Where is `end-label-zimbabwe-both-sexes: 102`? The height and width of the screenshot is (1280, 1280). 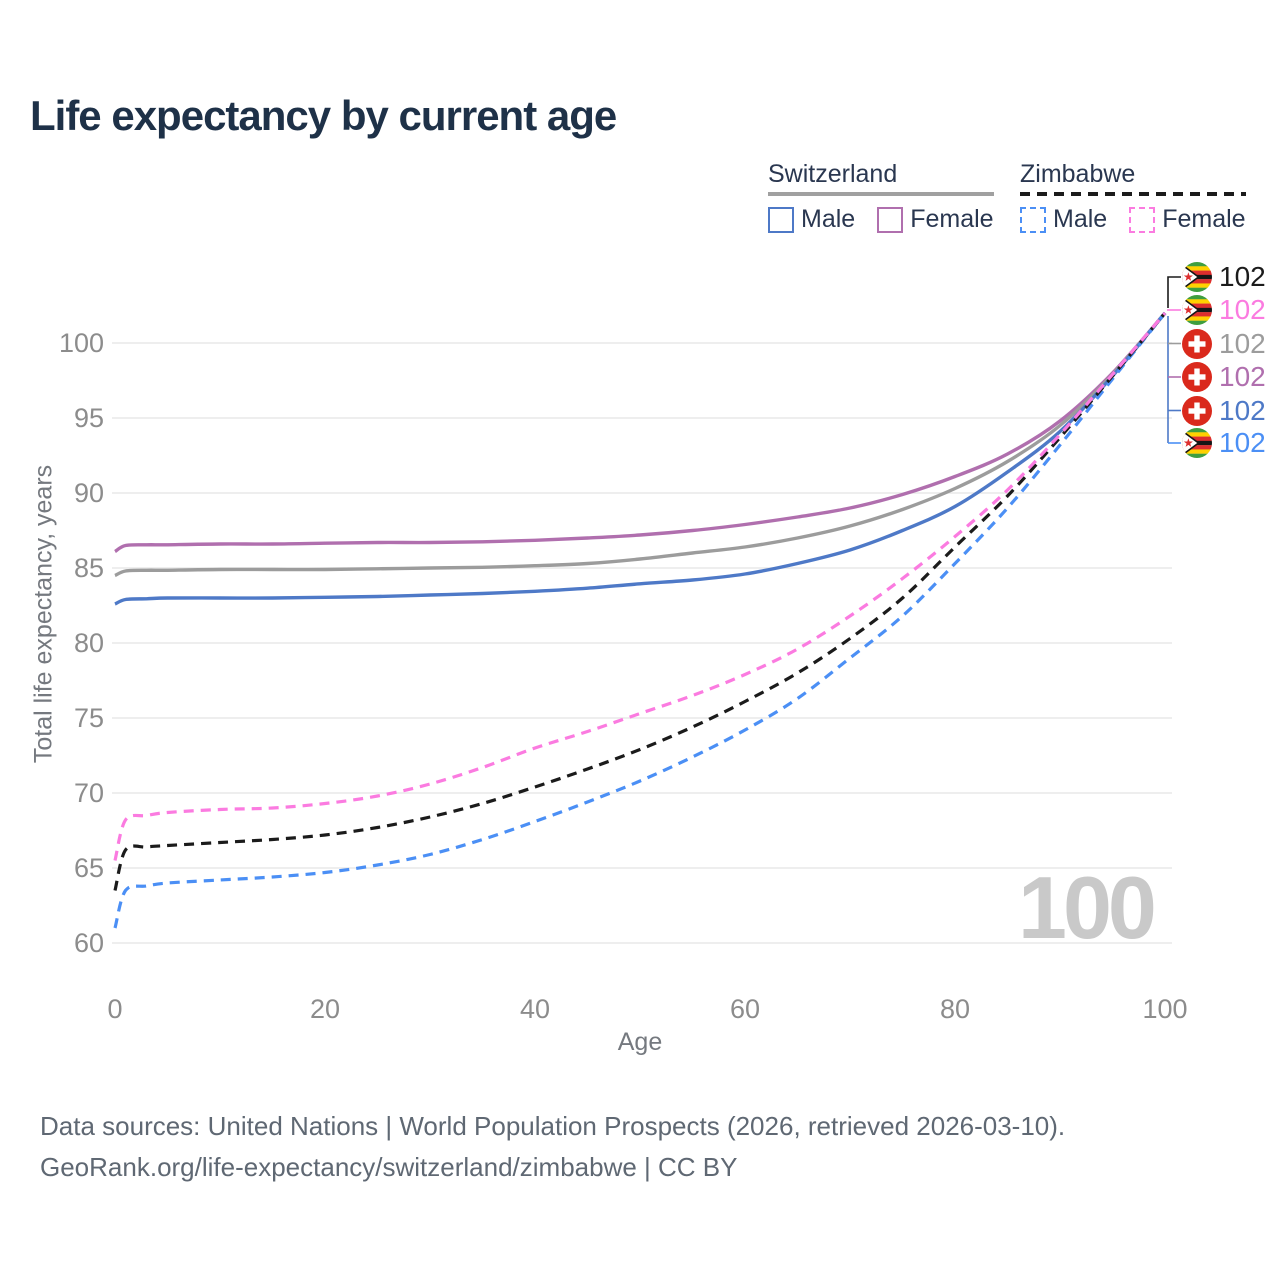 end-label-zimbabwe-both-sexes: 102 is located at coordinates (1224, 277).